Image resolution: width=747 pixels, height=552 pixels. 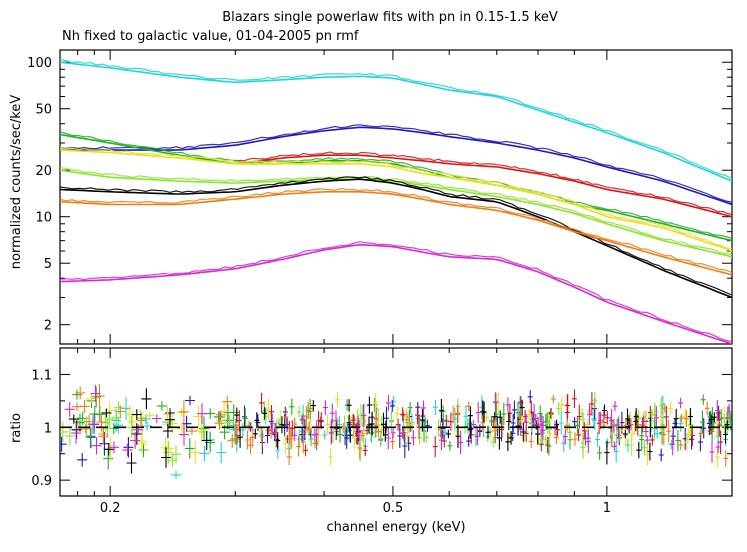 I want to click on series-blue-model, so click(x=396, y=166).